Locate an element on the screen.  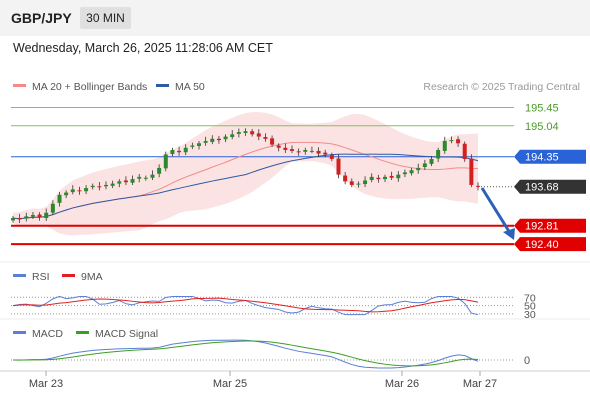
x-tick-label: Mar 25 is located at coordinates (230, 384).